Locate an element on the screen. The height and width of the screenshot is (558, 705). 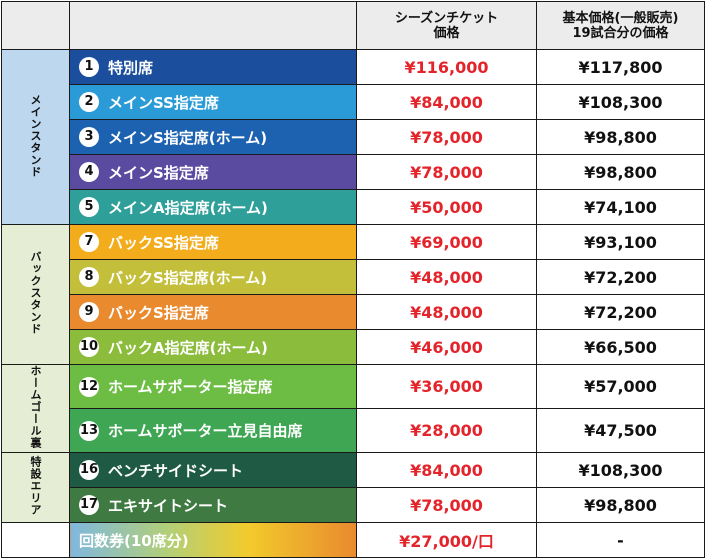
seat-label: メインSS指定席 is located at coordinates (163, 102).